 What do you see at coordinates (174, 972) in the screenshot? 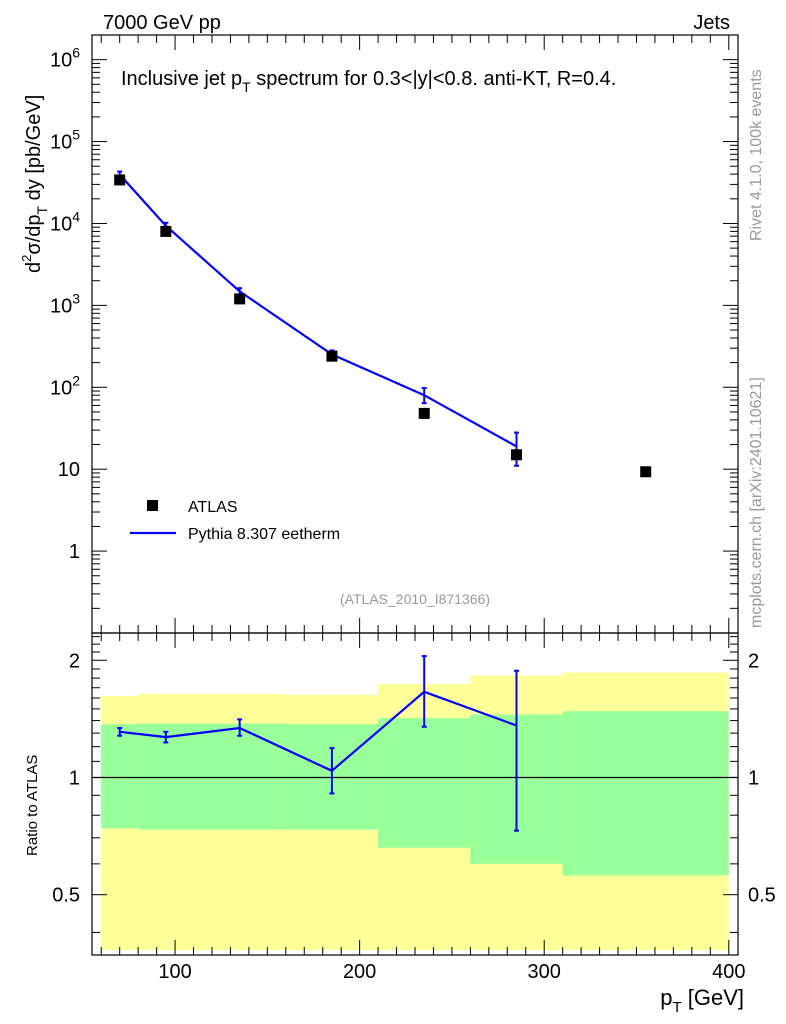
I see `x-tick-label: 100` at bounding box center [174, 972].